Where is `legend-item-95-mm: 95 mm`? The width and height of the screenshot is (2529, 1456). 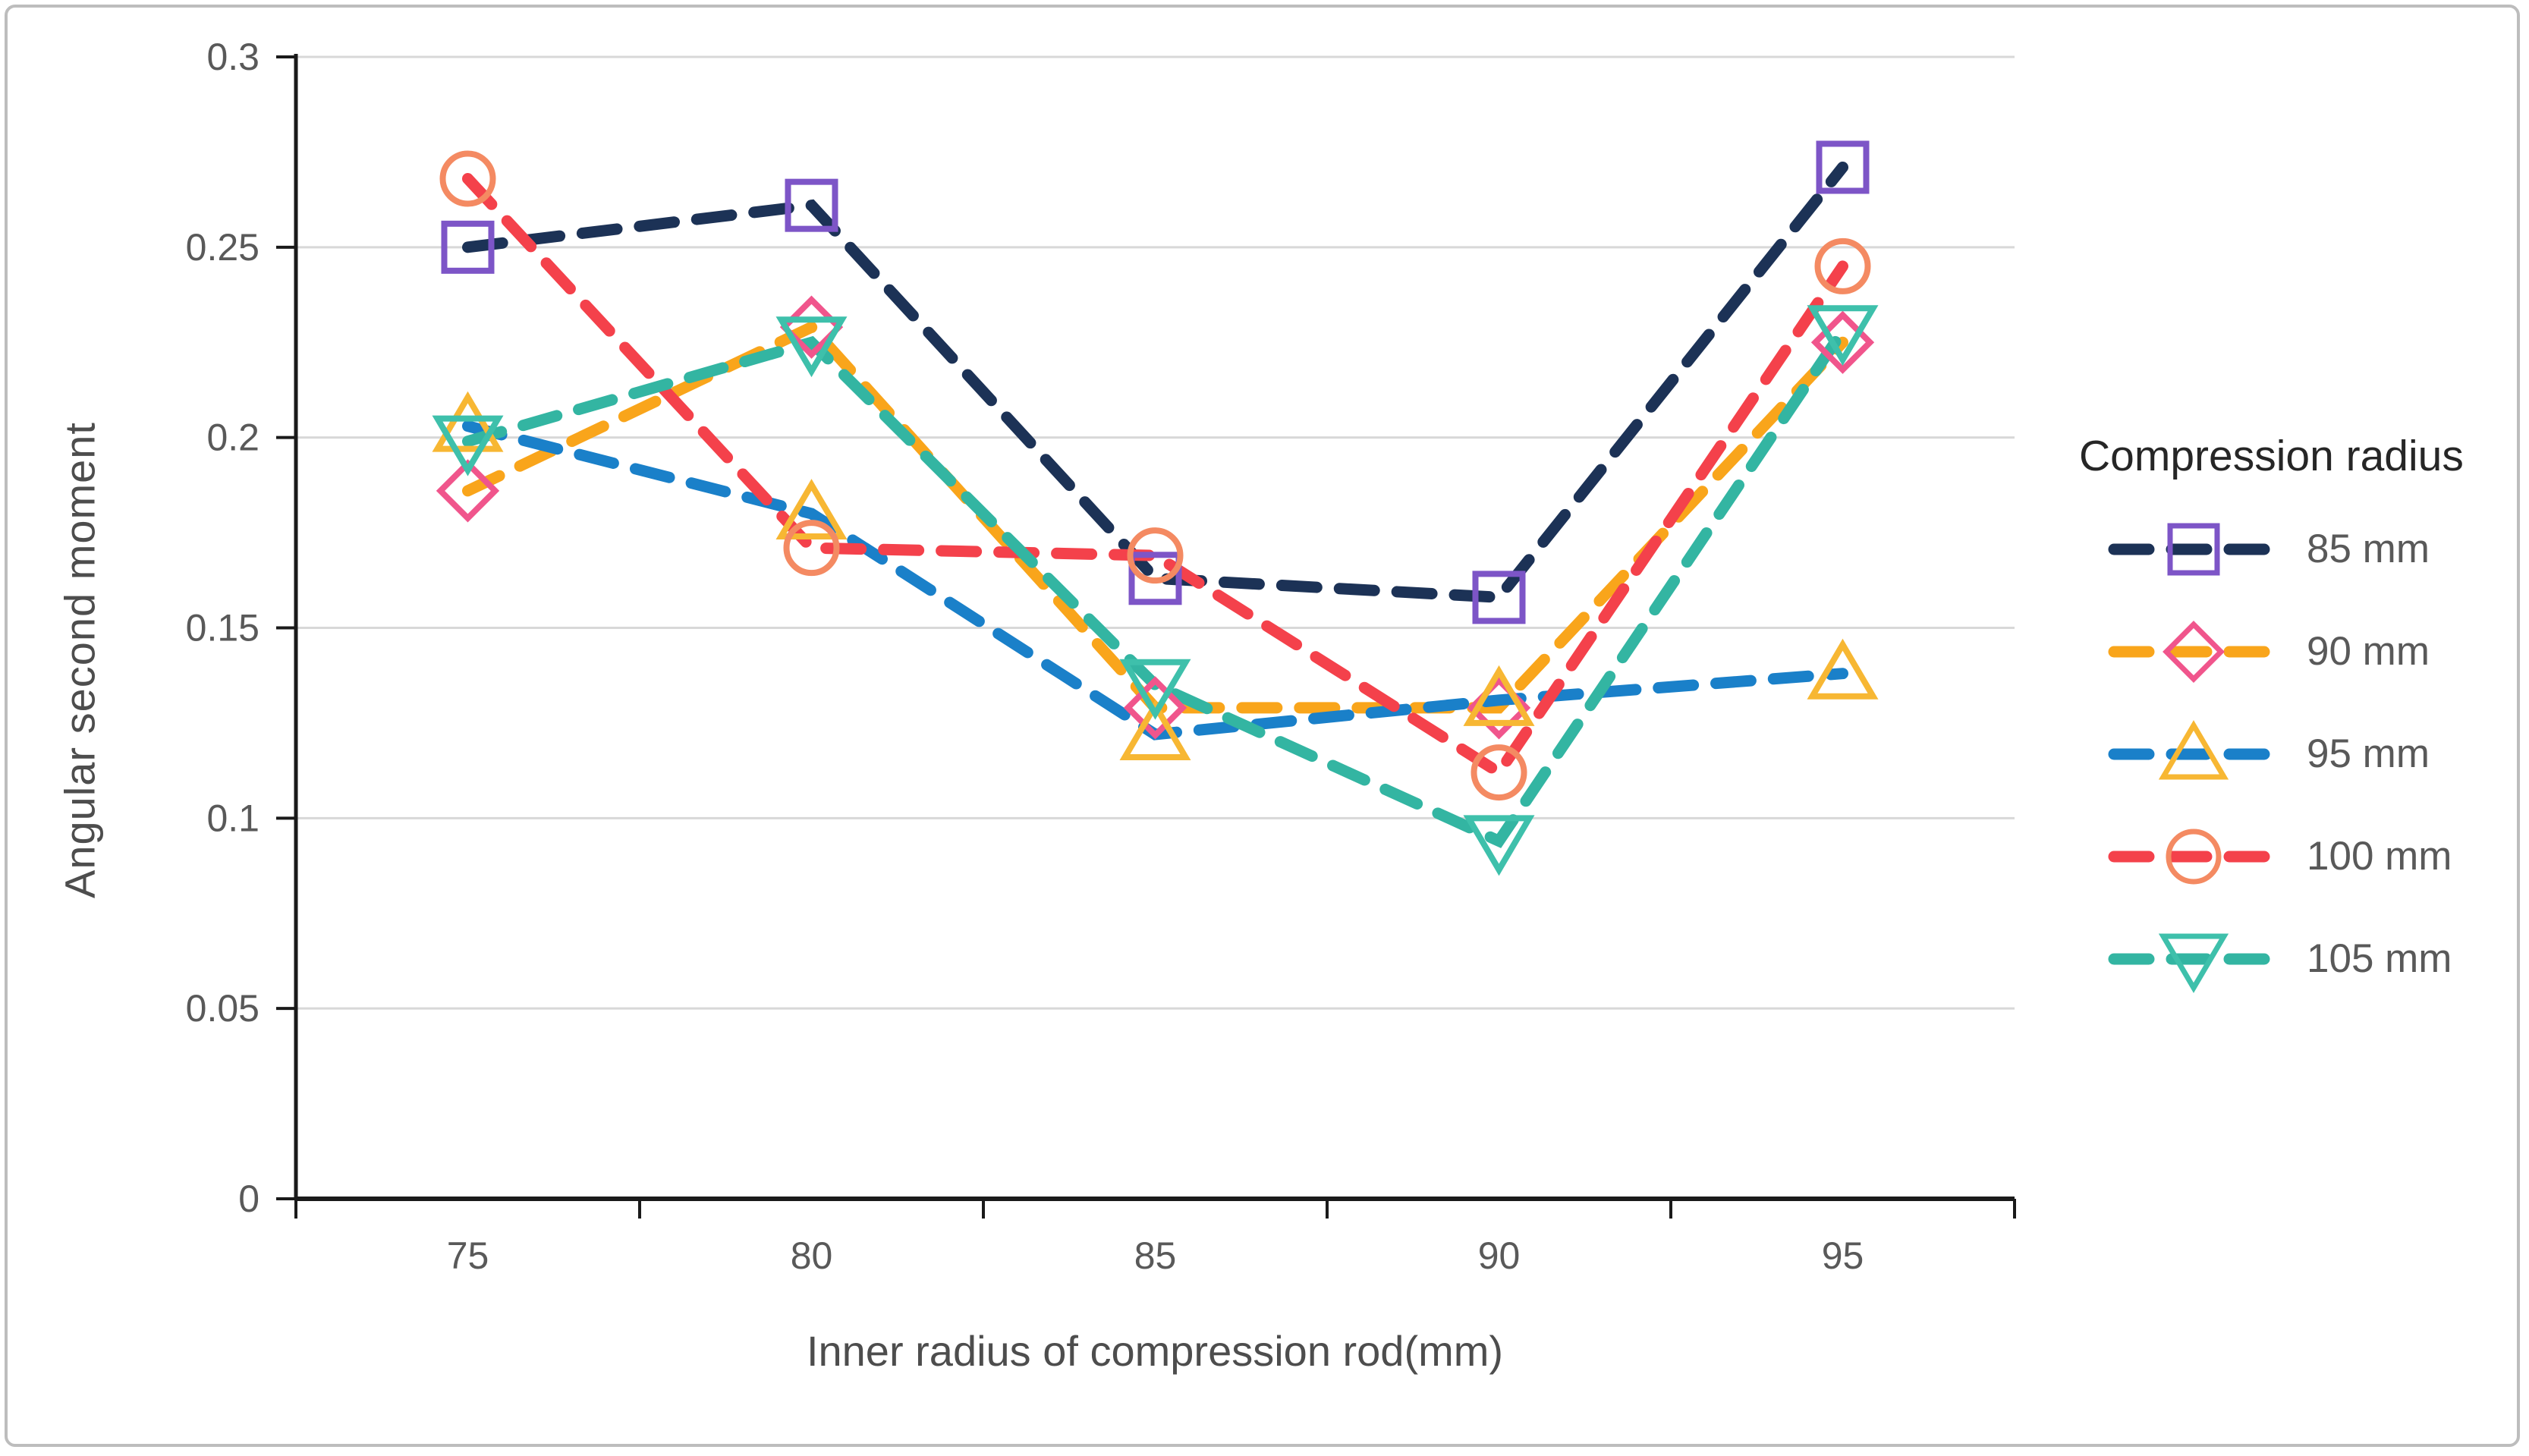
legend-item-95-mm: 95 mm is located at coordinates (2311, 754).